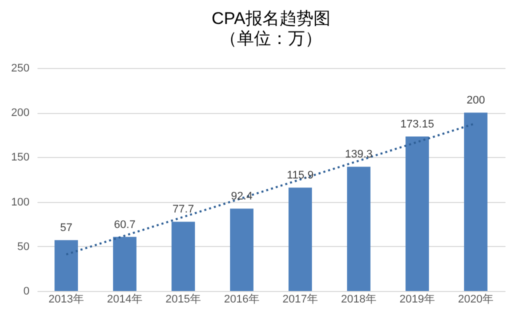  I want to click on x-tick-label: 2015年, so click(183, 300).